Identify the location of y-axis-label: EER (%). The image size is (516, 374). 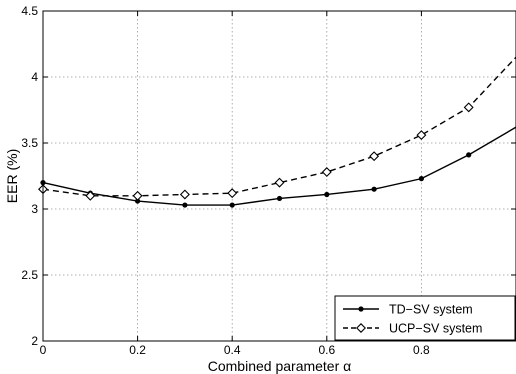
(12, 176).